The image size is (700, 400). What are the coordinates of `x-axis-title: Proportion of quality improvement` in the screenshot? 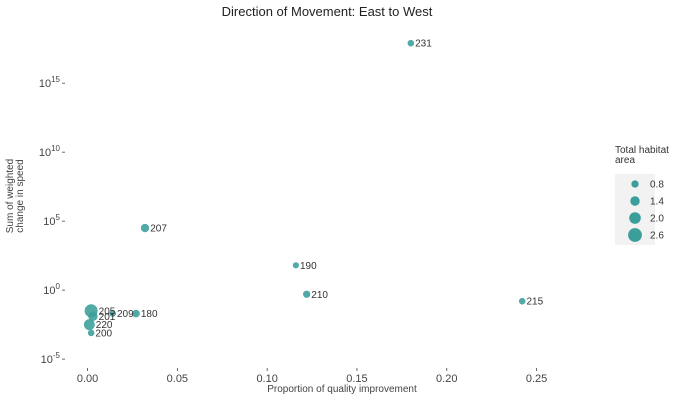 It's located at (342, 389).